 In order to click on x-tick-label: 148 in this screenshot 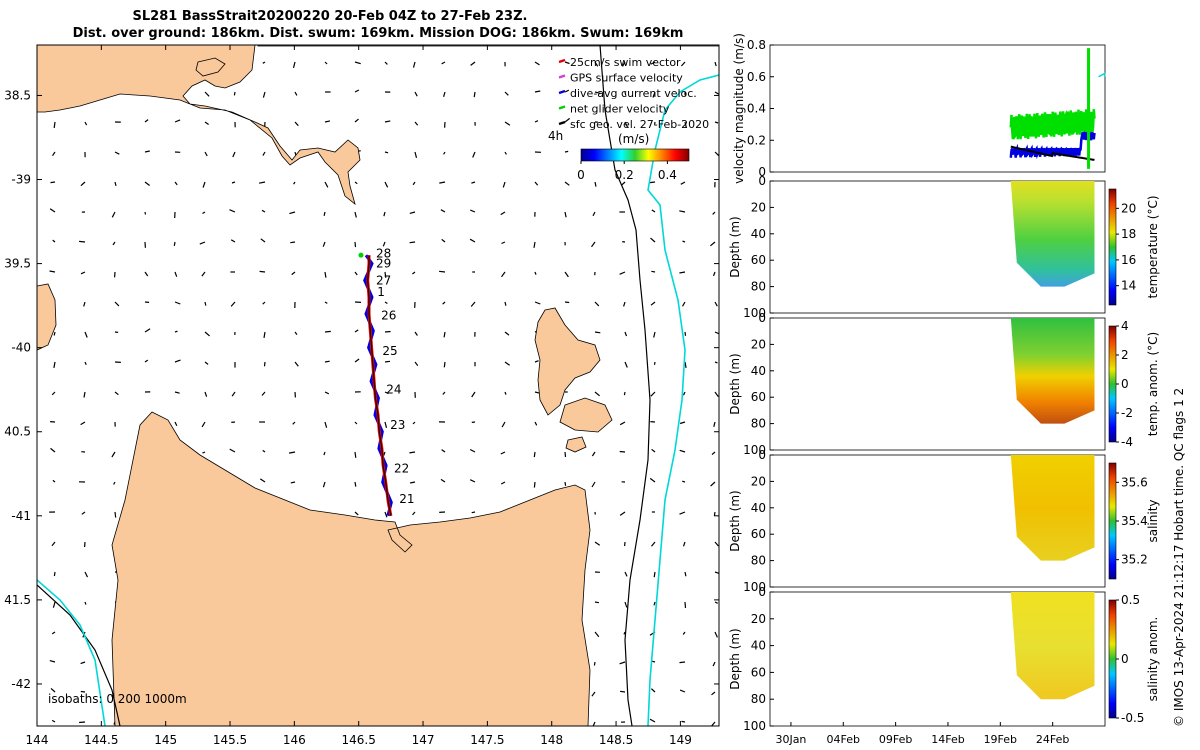, I will do `click(551, 740)`.